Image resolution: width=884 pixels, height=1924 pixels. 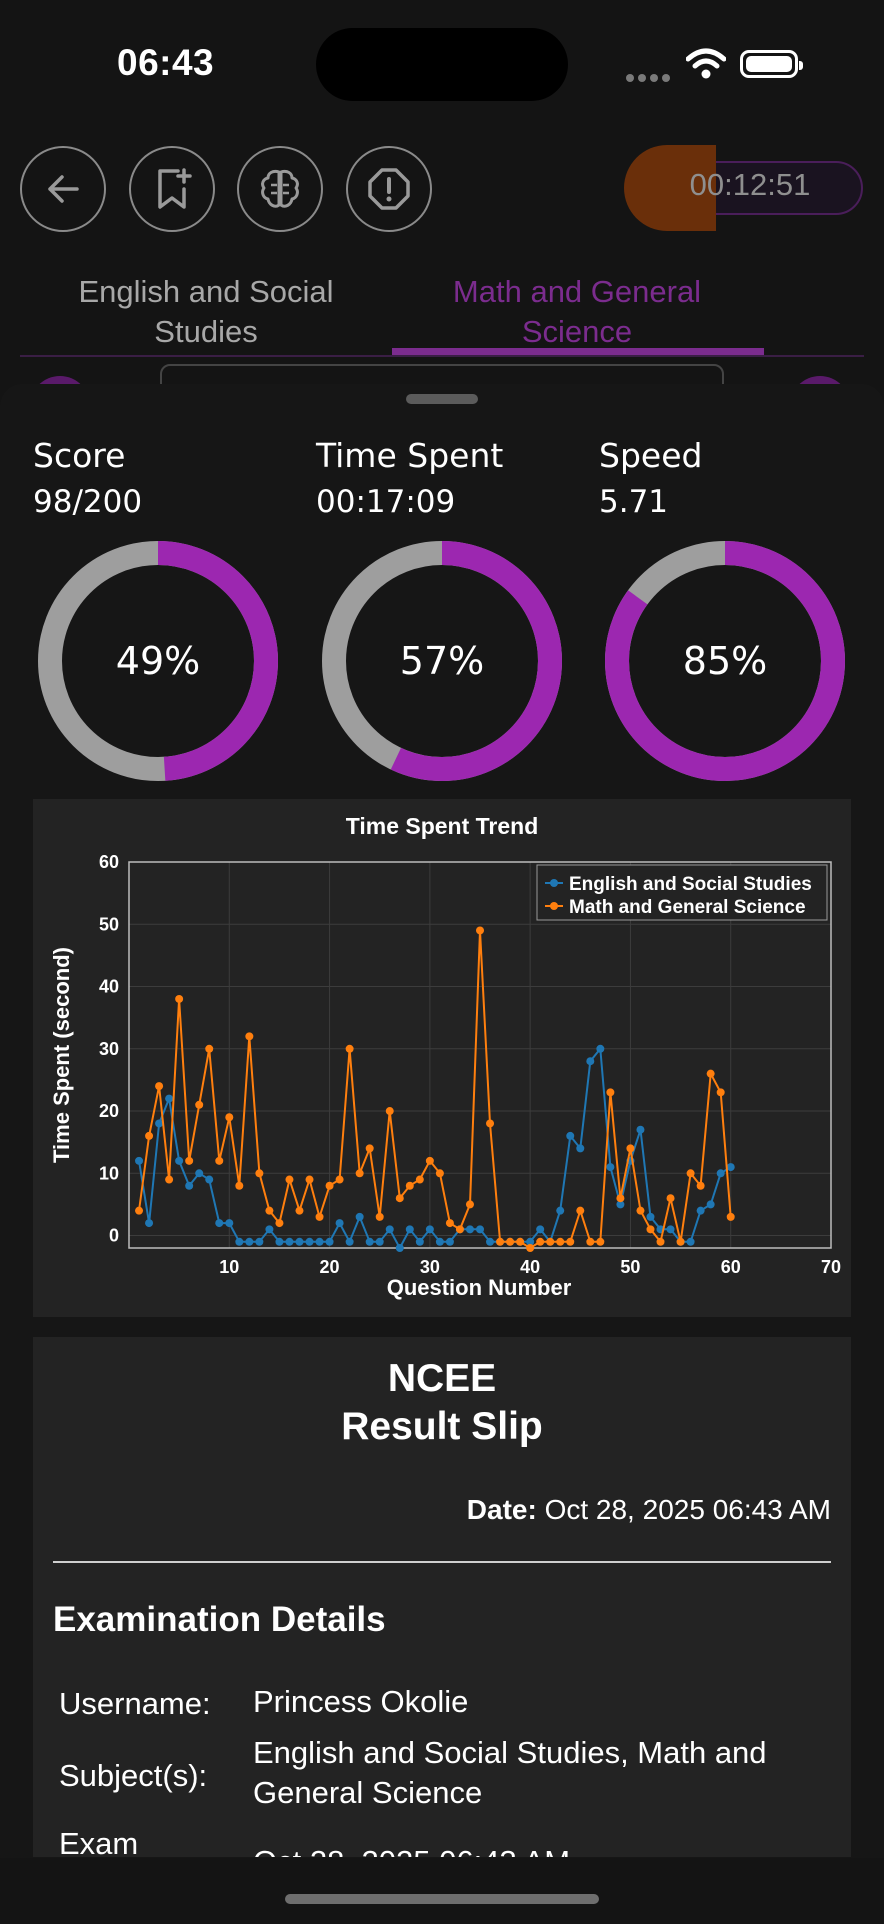 What do you see at coordinates (206, 311) in the screenshot?
I see `tab-english-social-studies: English and Social Studies` at bounding box center [206, 311].